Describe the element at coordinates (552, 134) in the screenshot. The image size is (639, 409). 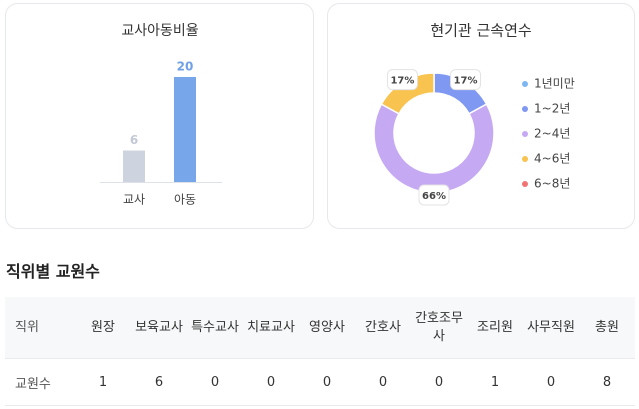
I see `legend-label: 2~4년` at that location.